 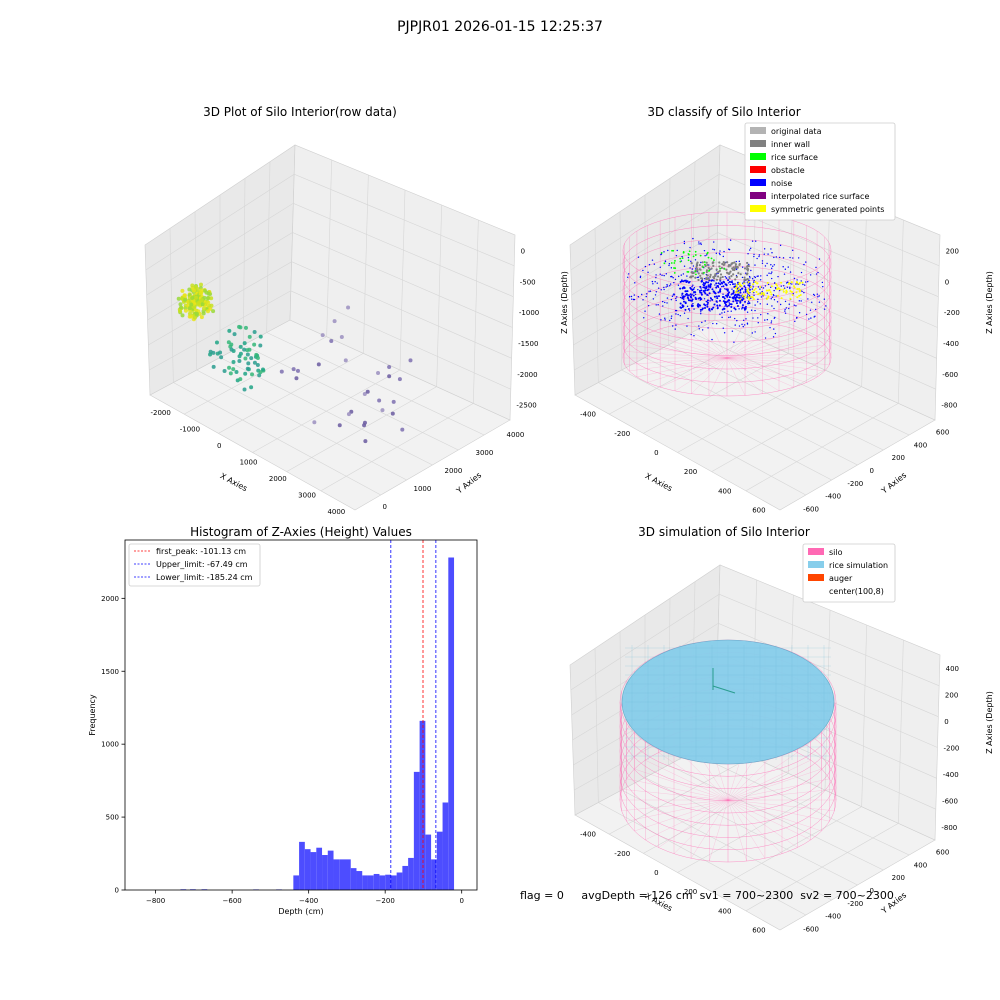 I want to click on x-tick-label: -200, so click(x=622, y=854).